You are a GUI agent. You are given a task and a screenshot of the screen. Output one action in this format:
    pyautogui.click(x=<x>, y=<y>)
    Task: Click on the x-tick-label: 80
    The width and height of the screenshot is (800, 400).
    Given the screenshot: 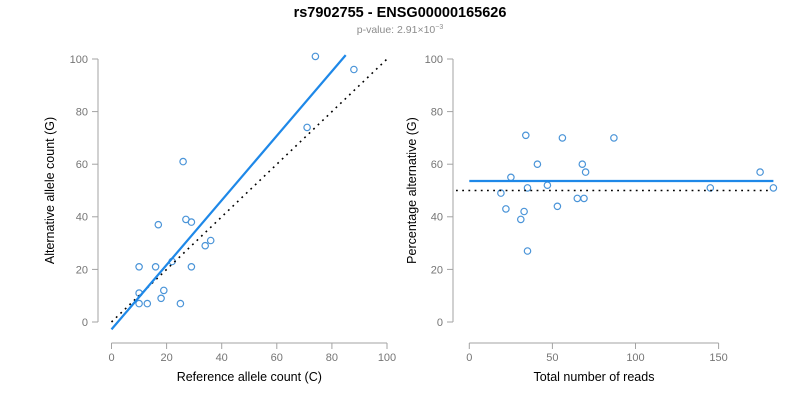 What is the action you would take?
    pyautogui.click(x=332, y=358)
    